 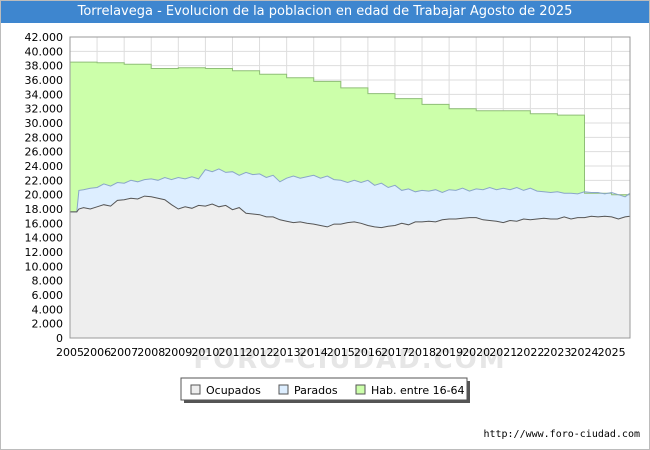 I want to click on y-tick-label: 38.000, so click(x=44, y=66).